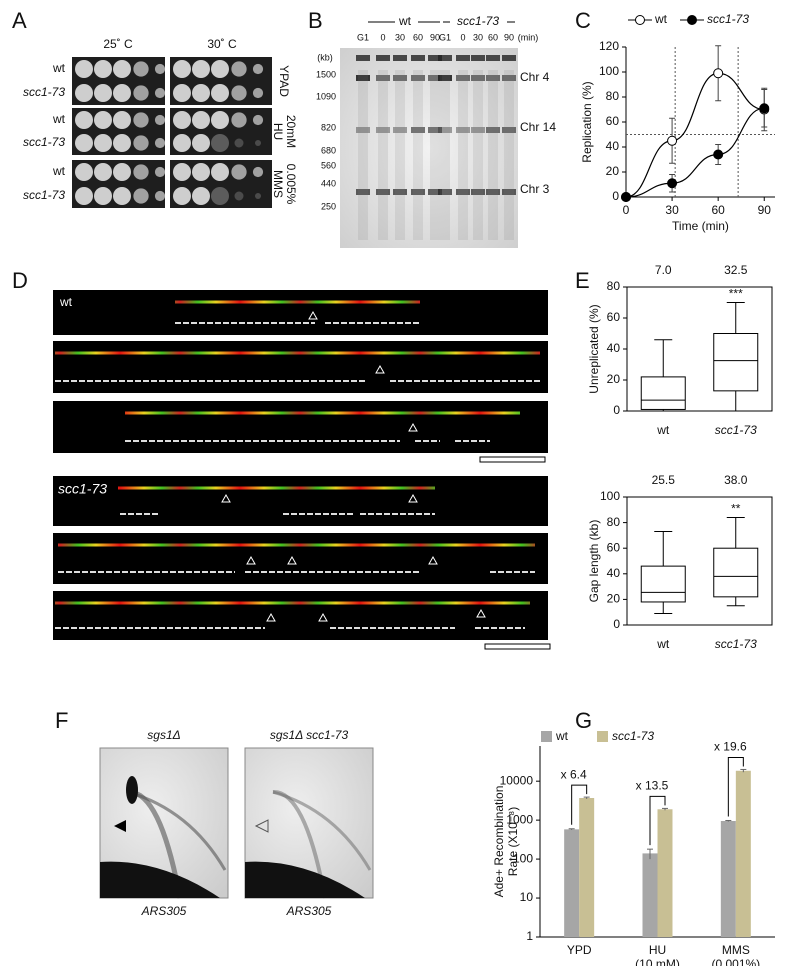 Image resolution: width=800 pixels, height=966 pixels. I want to click on y-axis-label: Unreplicated (%), so click(594, 348).